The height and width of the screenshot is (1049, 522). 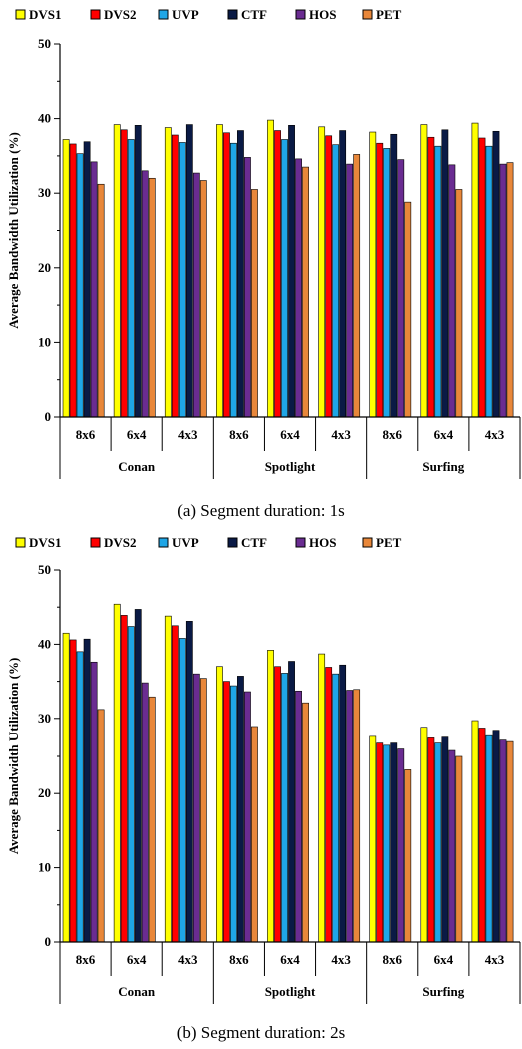 What do you see at coordinates (163, 14) in the screenshot?
I see `legend-swatch-uvp` at bounding box center [163, 14].